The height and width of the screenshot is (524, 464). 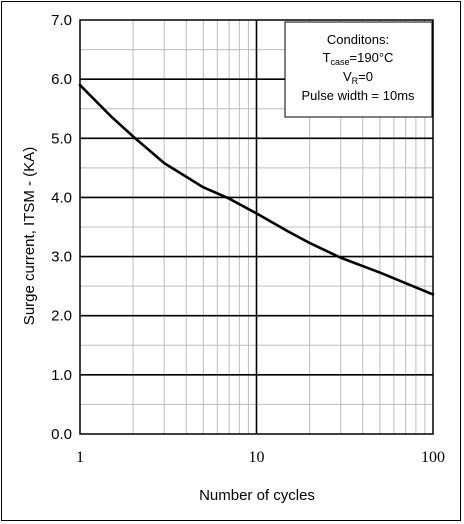 I want to click on conditions-heading: Conditons:, so click(x=358, y=39).